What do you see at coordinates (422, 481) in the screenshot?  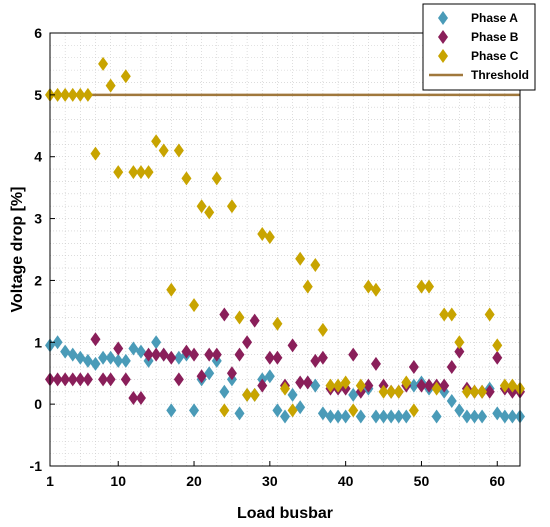 I see `x-tick-label: 50` at bounding box center [422, 481].